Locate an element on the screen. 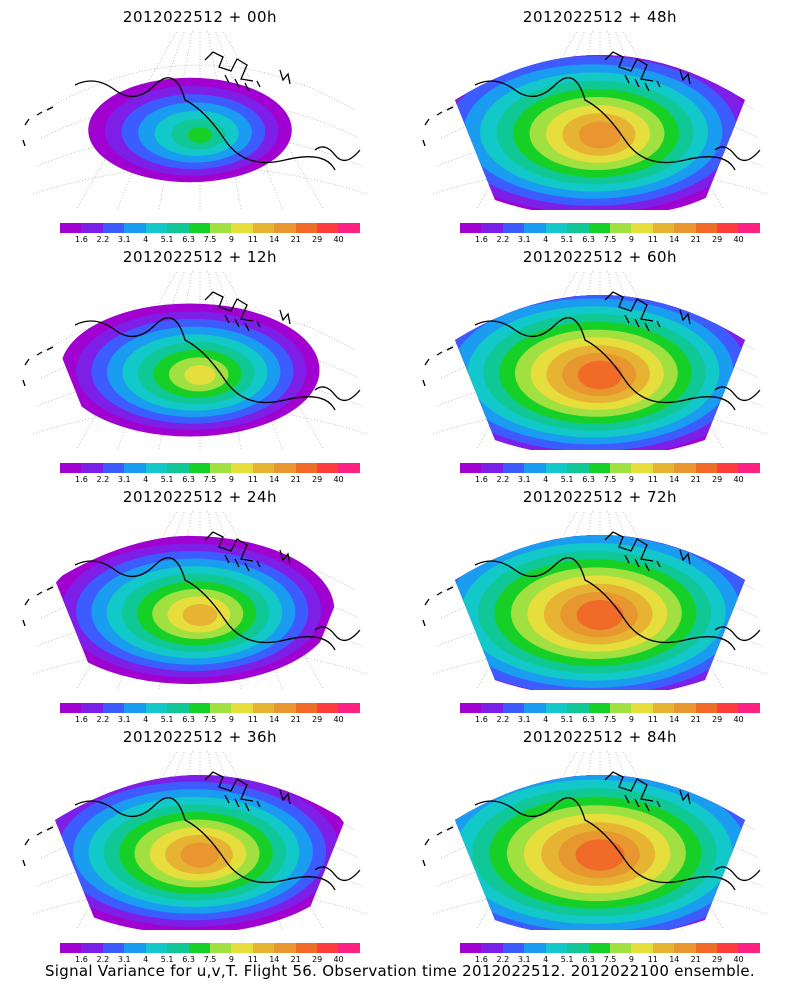 The image size is (800, 1000). colorbar-tick-label: 5.1 is located at coordinates (567, 719).